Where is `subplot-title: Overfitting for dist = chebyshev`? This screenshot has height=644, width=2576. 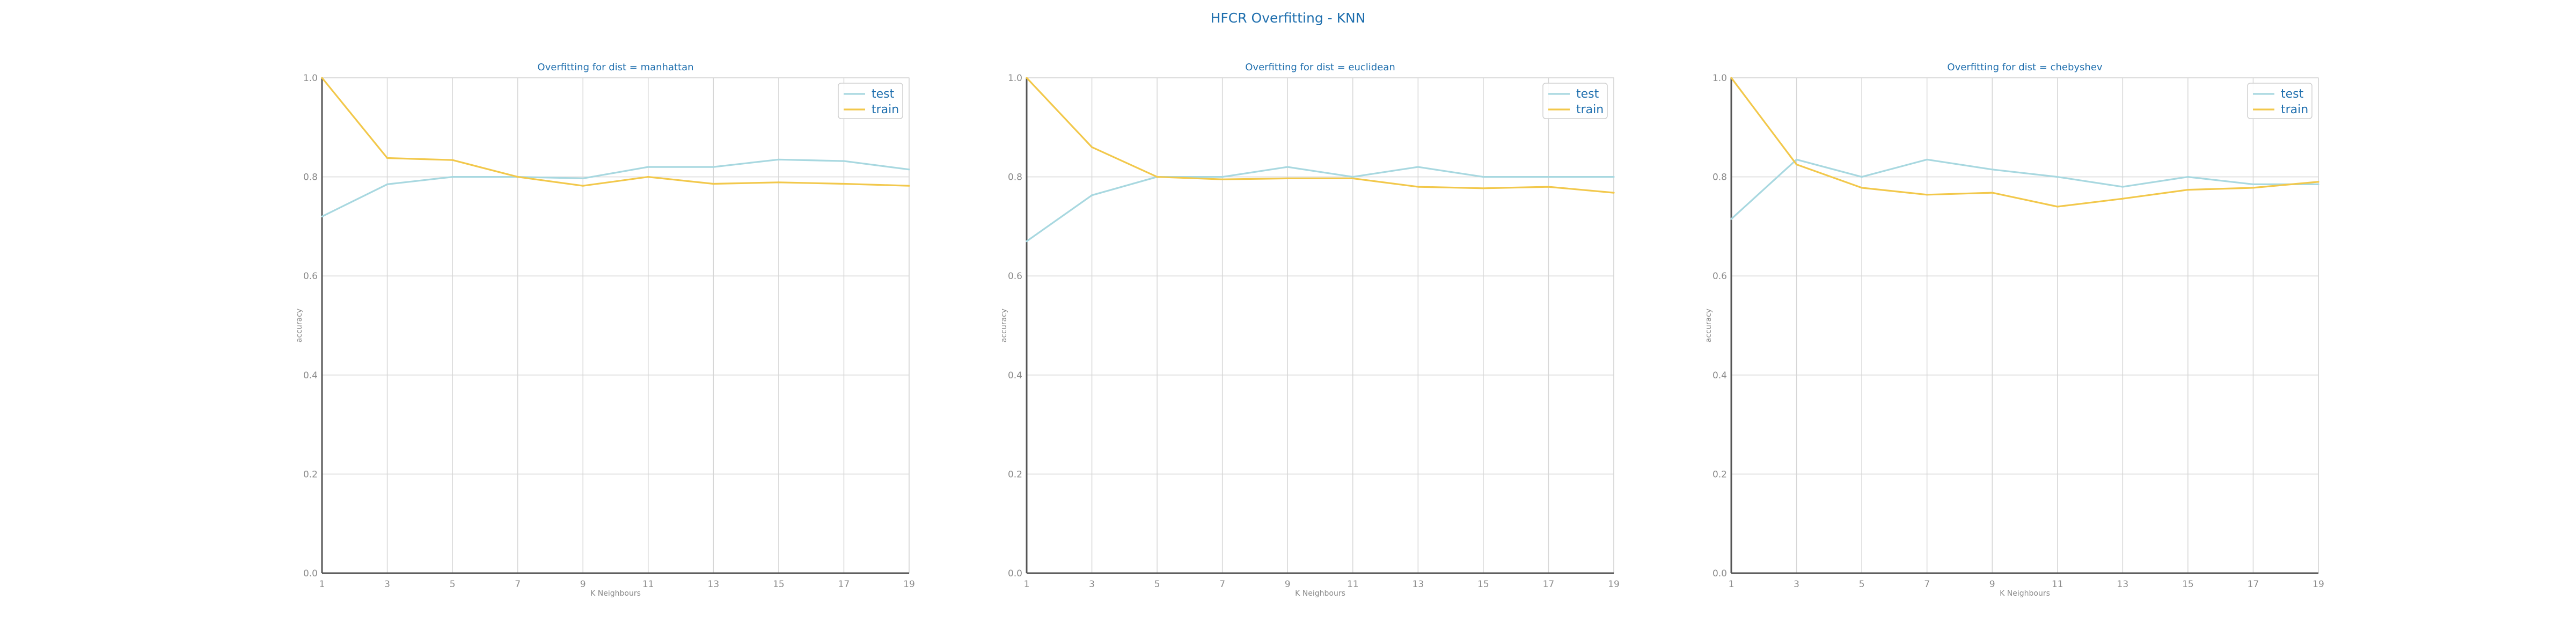
subplot-title: Overfitting for dist = chebyshev is located at coordinates (2024, 67).